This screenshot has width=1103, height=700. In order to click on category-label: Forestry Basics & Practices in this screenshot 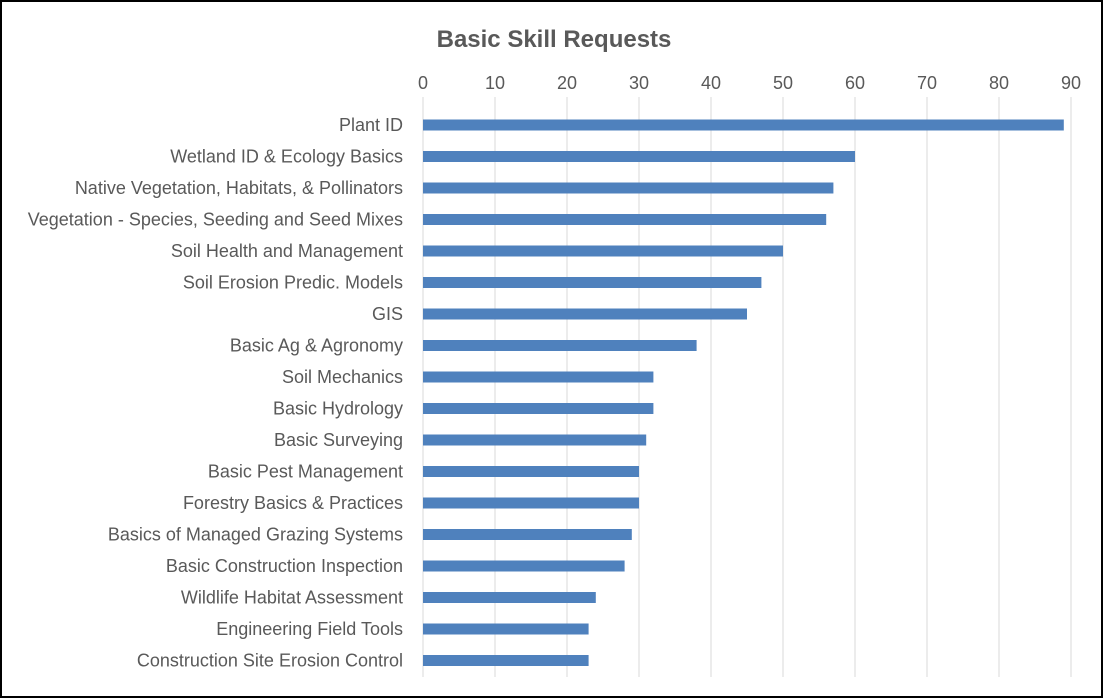, I will do `click(293, 503)`.